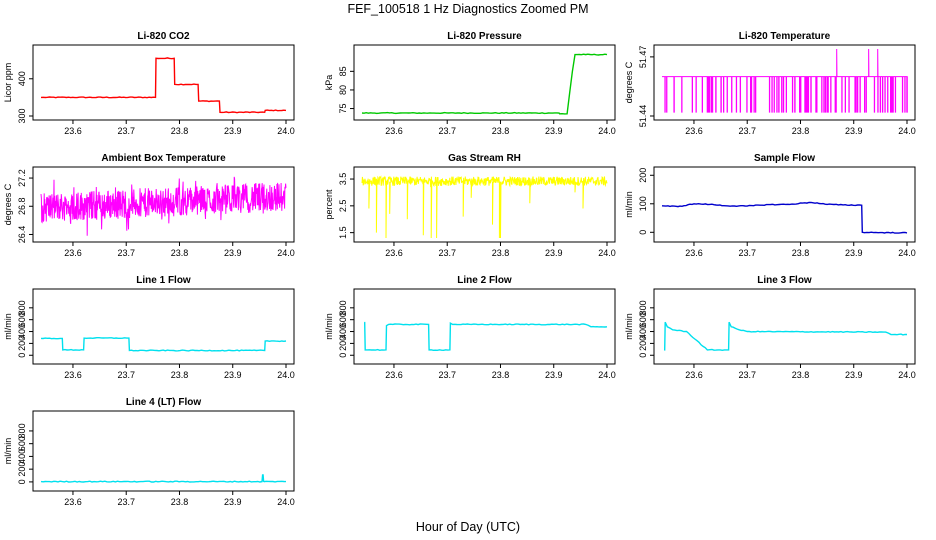 This screenshot has height=540, width=936. I want to click on xtick-label-gas-stream-rh: 23.8, so click(501, 253).